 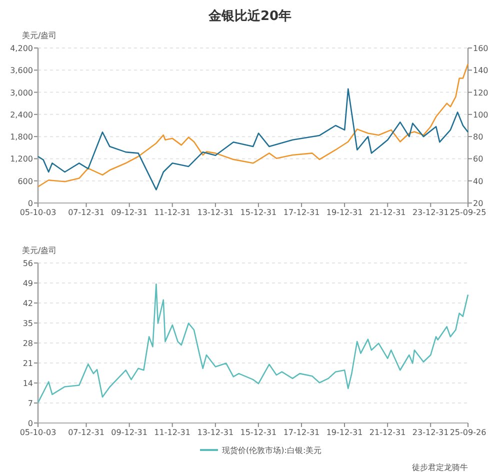 I want to click on legend-label: 现货价(伦敦市场):白银:美元, so click(x=272, y=450).